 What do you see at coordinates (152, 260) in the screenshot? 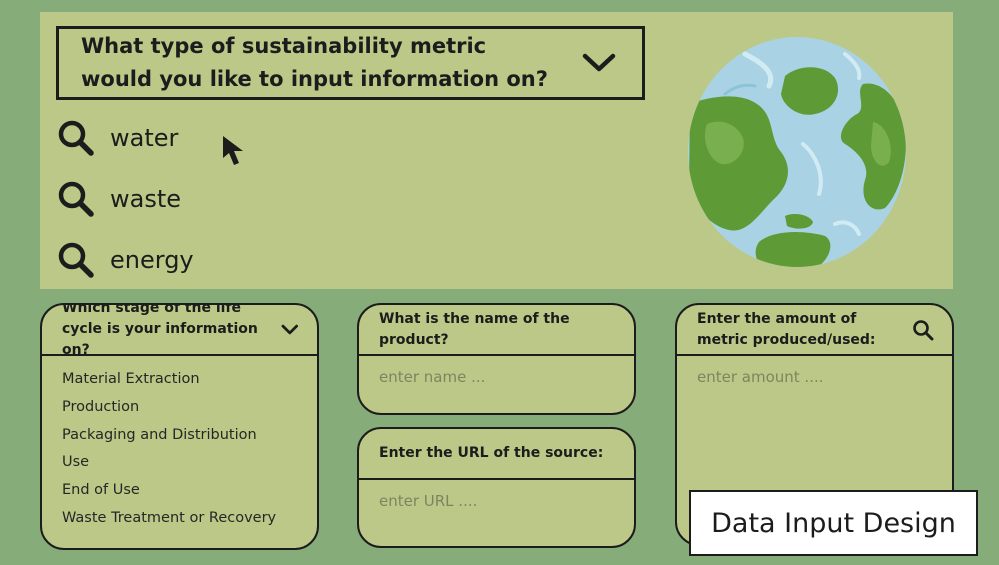
I see `option-label: energy` at bounding box center [152, 260].